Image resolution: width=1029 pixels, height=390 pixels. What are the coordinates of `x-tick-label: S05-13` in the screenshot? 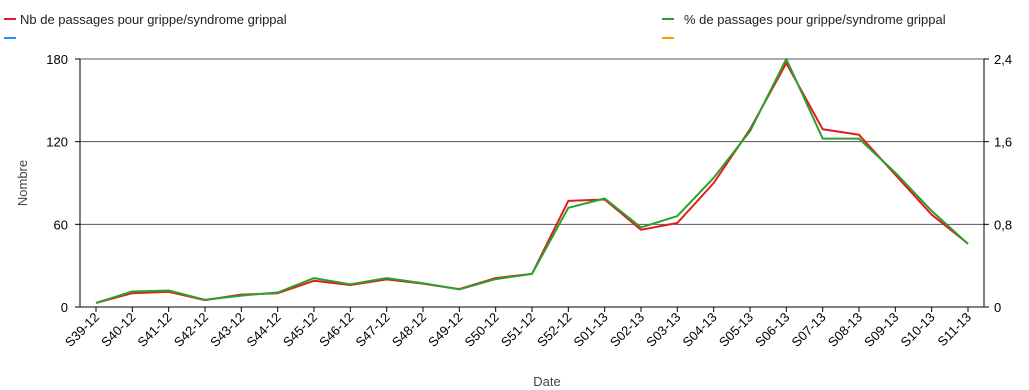 It's located at (736, 330).